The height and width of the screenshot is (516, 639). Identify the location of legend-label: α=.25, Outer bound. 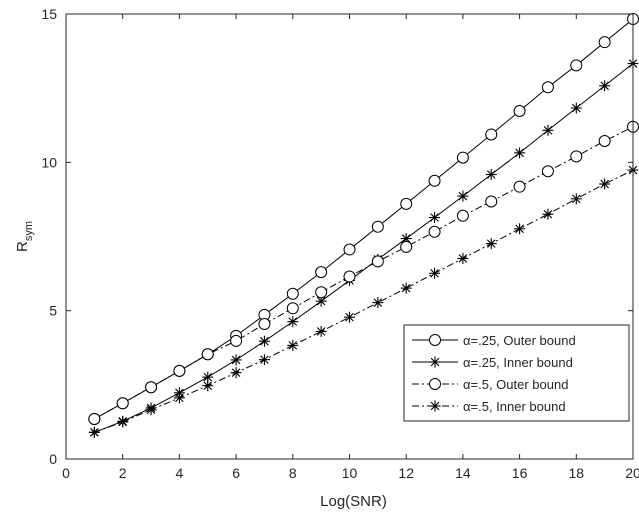
(519, 340).